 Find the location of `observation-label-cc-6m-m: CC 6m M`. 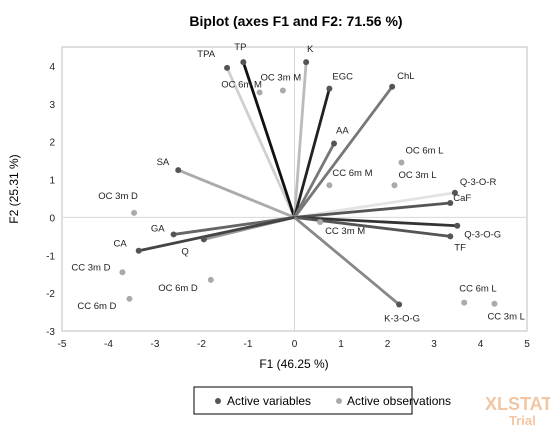

observation-label-cc-6m-m: CC 6m M is located at coordinates (352, 173).